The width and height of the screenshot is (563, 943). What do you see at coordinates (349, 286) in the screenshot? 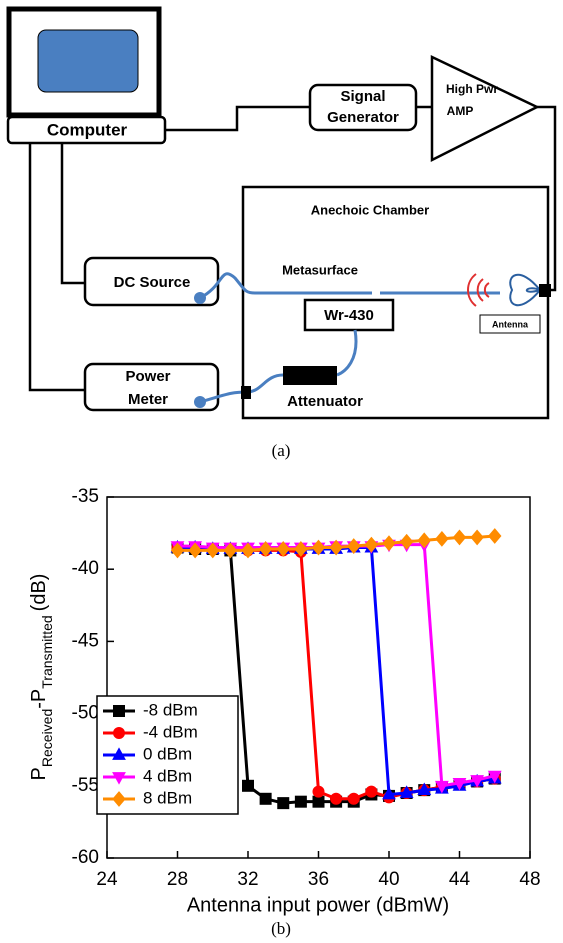
I see `cable` at bounding box center [349, 286].